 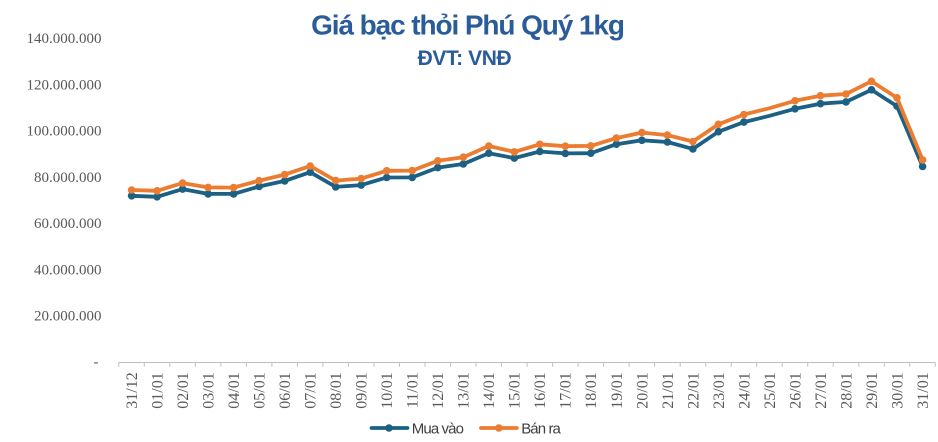 What do you see at coordinates (438, 390) in the screenshot?
I see `svg-text: 12/01` at bounding box center [438, 390].